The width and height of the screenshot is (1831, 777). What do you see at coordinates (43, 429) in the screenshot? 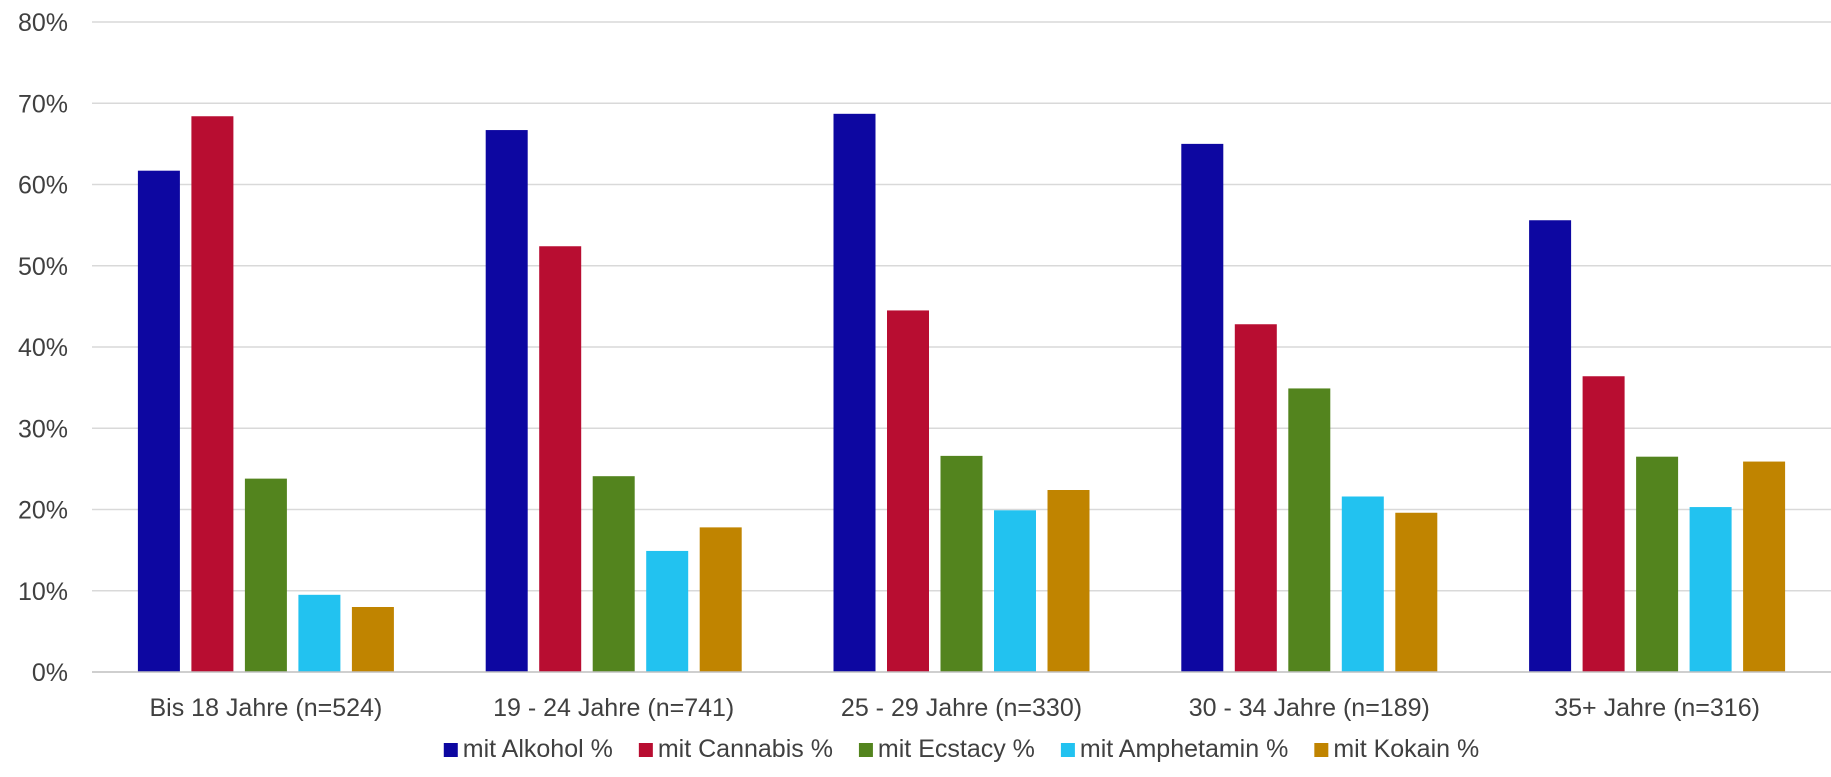
I see `y-tick-label: 30%` at bounding box center [43, 429].